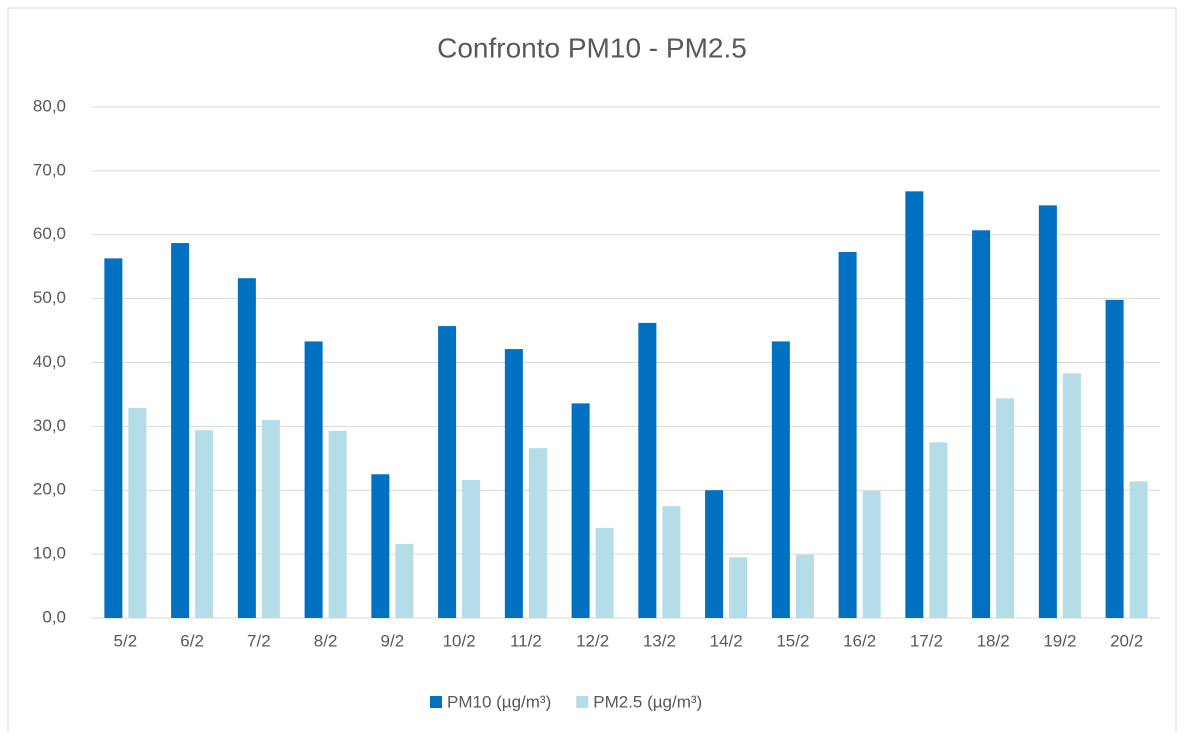 The height and width of the screenshot is (738, 1184). What do you see at coordinates (659, 640) in the screenshot?
I see `x-tick-label: 13/2` at bounding box center [659, 640].